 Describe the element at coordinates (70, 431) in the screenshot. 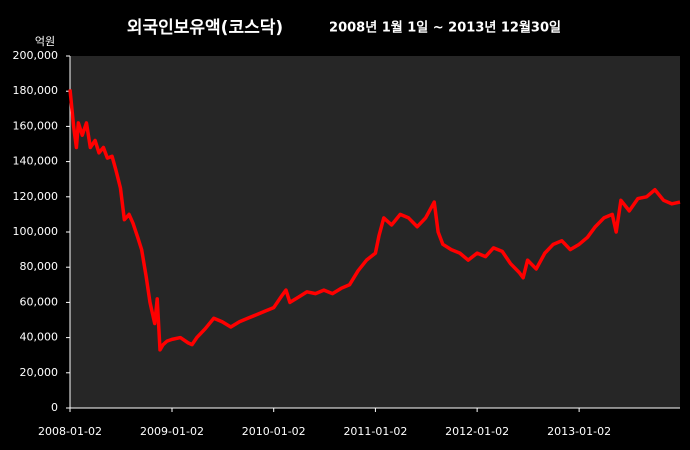

I see `x-tick-label: 2008-01-02` at that location.